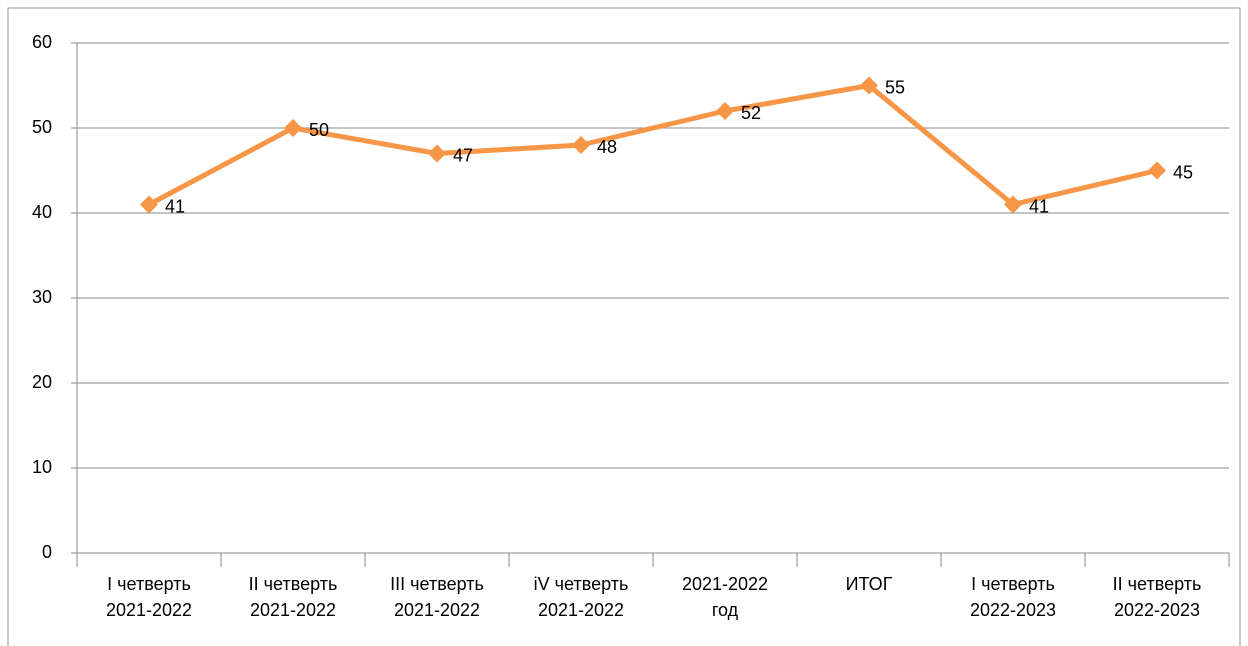  I want to click on data-label: 55, so click(895, 87).